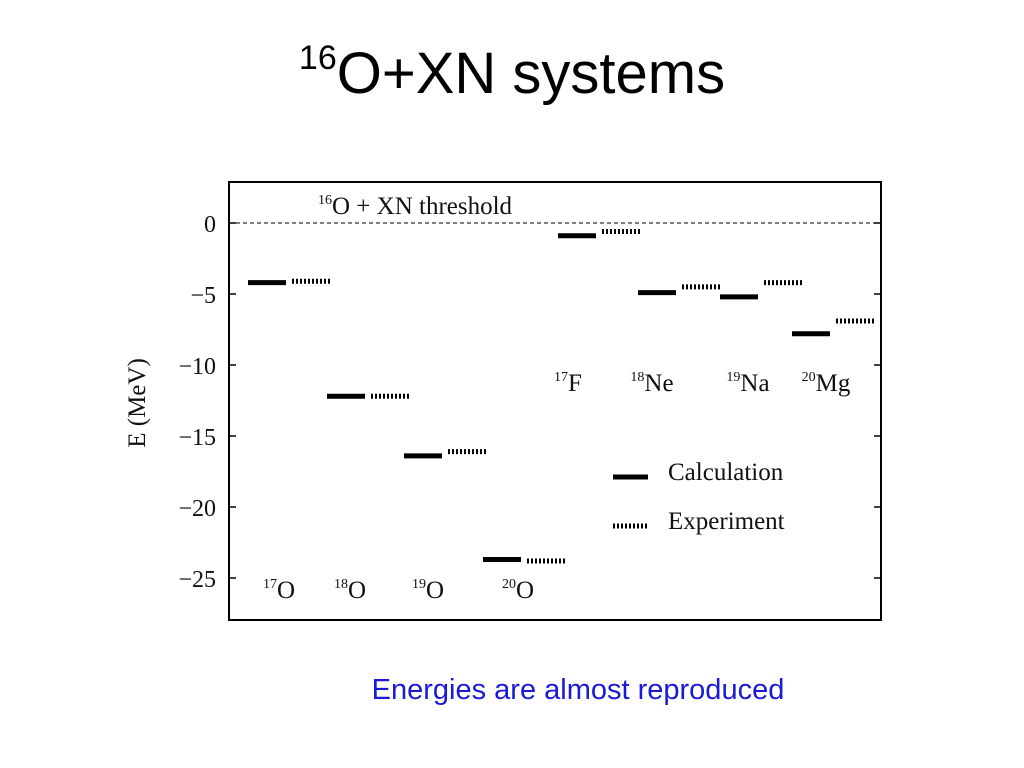 The width and height of the screenshot is (1024, 768). Describe the element at coordinates (428, 590) in the screenshot. I see `nucleus-label: 19O` at that location.